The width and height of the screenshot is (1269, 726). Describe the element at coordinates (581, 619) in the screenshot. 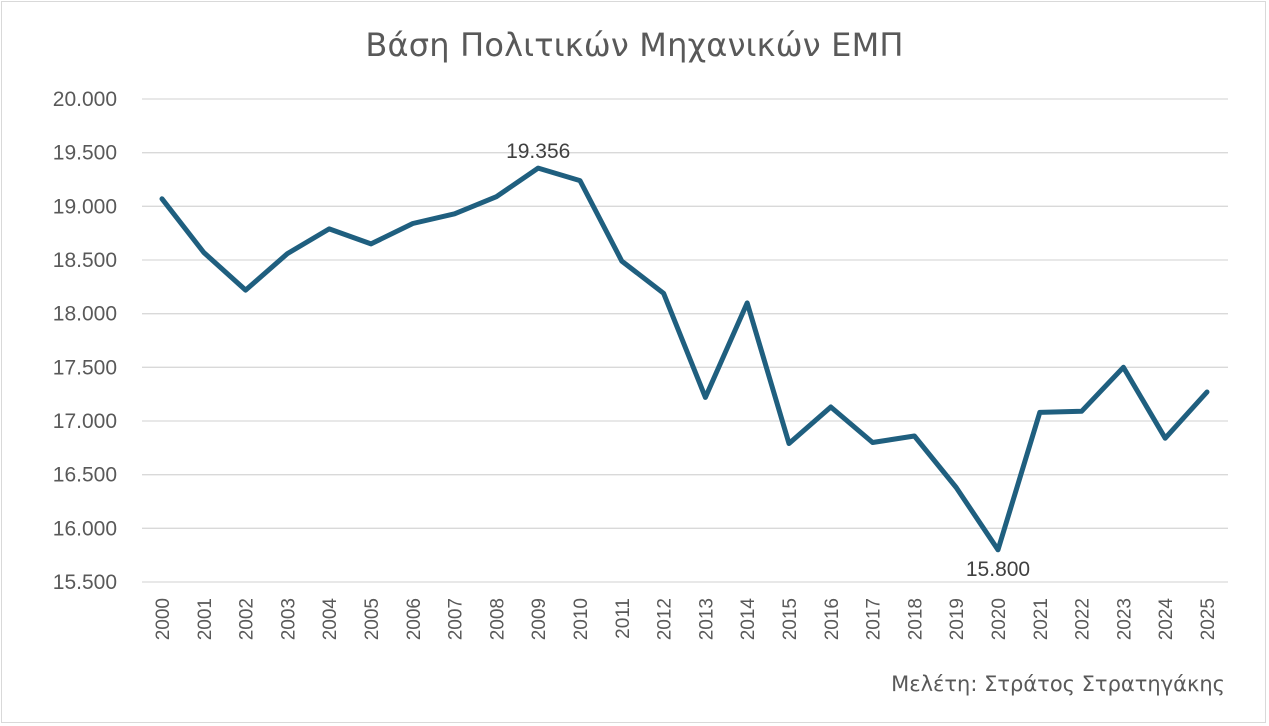

I see `x-tick-label: 2010` at that location.